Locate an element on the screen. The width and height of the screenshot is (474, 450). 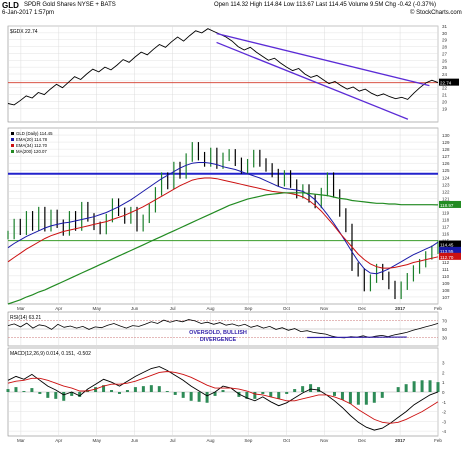
price-tick-label: 116 is located at coordinates (446, 234).